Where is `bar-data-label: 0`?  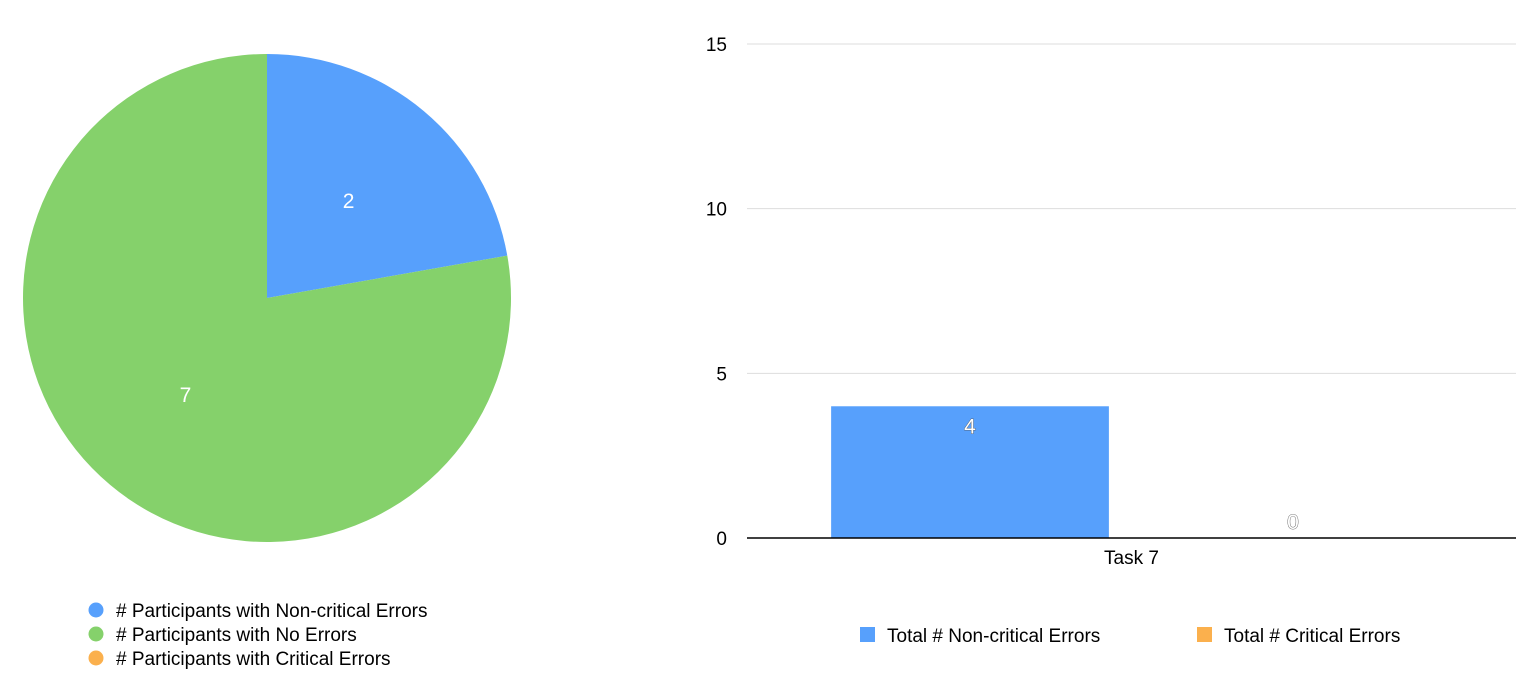 bar-data-label: 0 is located at coordinates (1293, 522).